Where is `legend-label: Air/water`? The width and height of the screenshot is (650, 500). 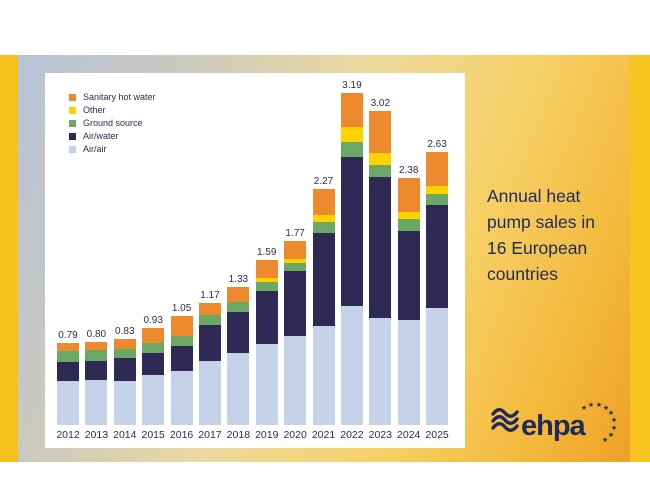 legend-label: Air/water is located at coordinates (101, 136).